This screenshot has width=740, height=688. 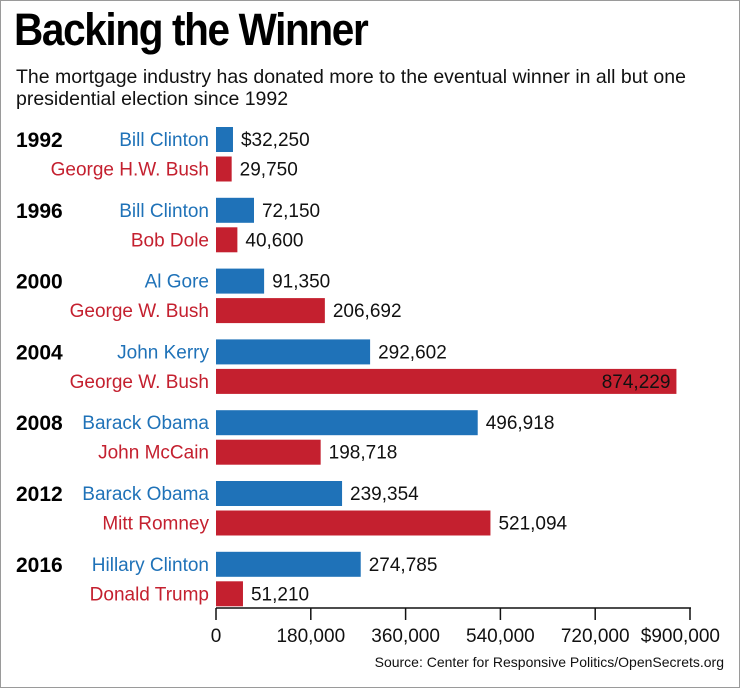 I want to click on bar-2016-donald-trump, so click(x=229, y=594).